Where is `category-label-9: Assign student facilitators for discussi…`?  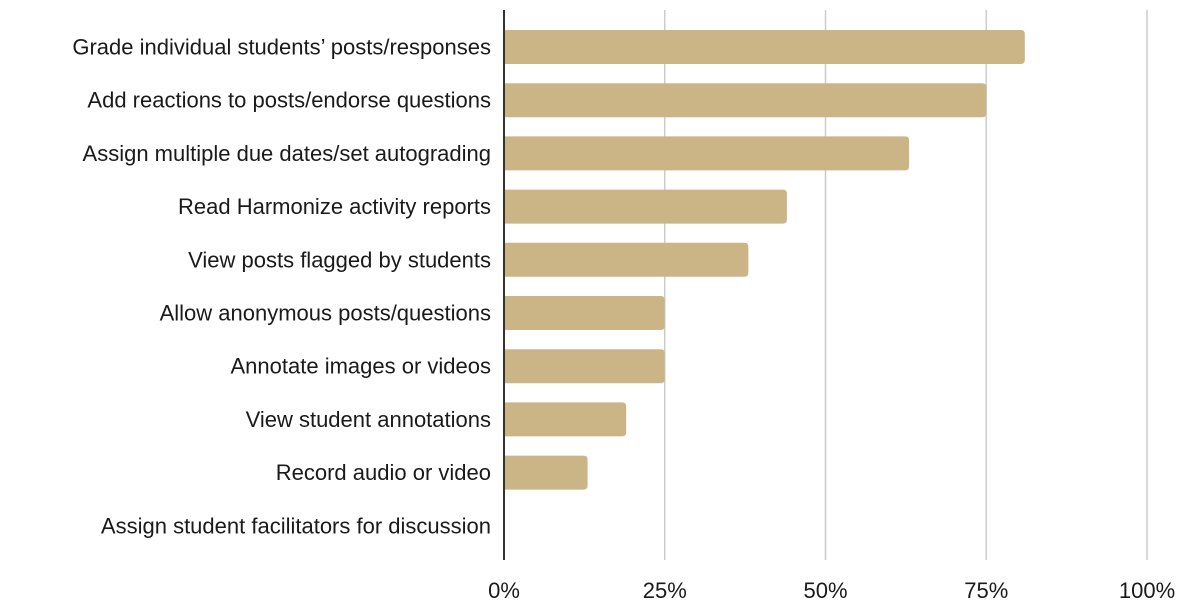 category-label-9: Assign student facilitators for discussi… is located at coordinates (296, 525).